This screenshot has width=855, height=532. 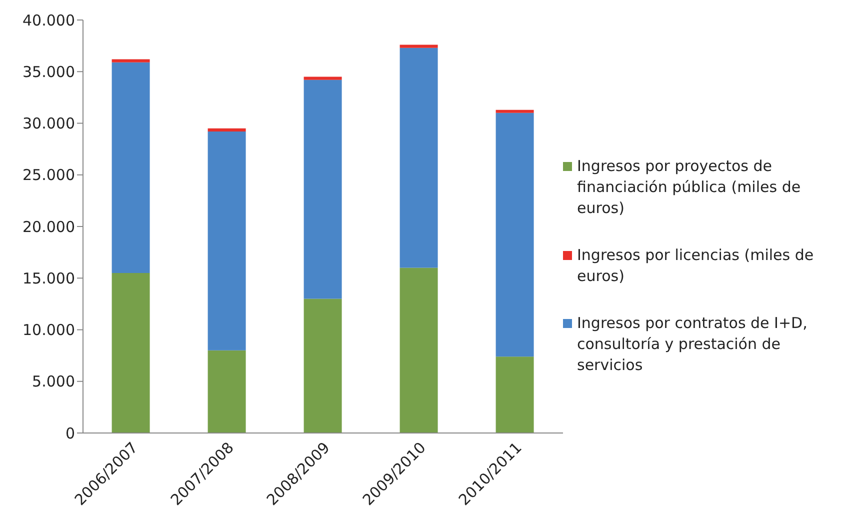 What do you see at coordinates (53, 381) in the screenshot?
I see `y-tick-label: 5.000` at bounding box center [53, 381].